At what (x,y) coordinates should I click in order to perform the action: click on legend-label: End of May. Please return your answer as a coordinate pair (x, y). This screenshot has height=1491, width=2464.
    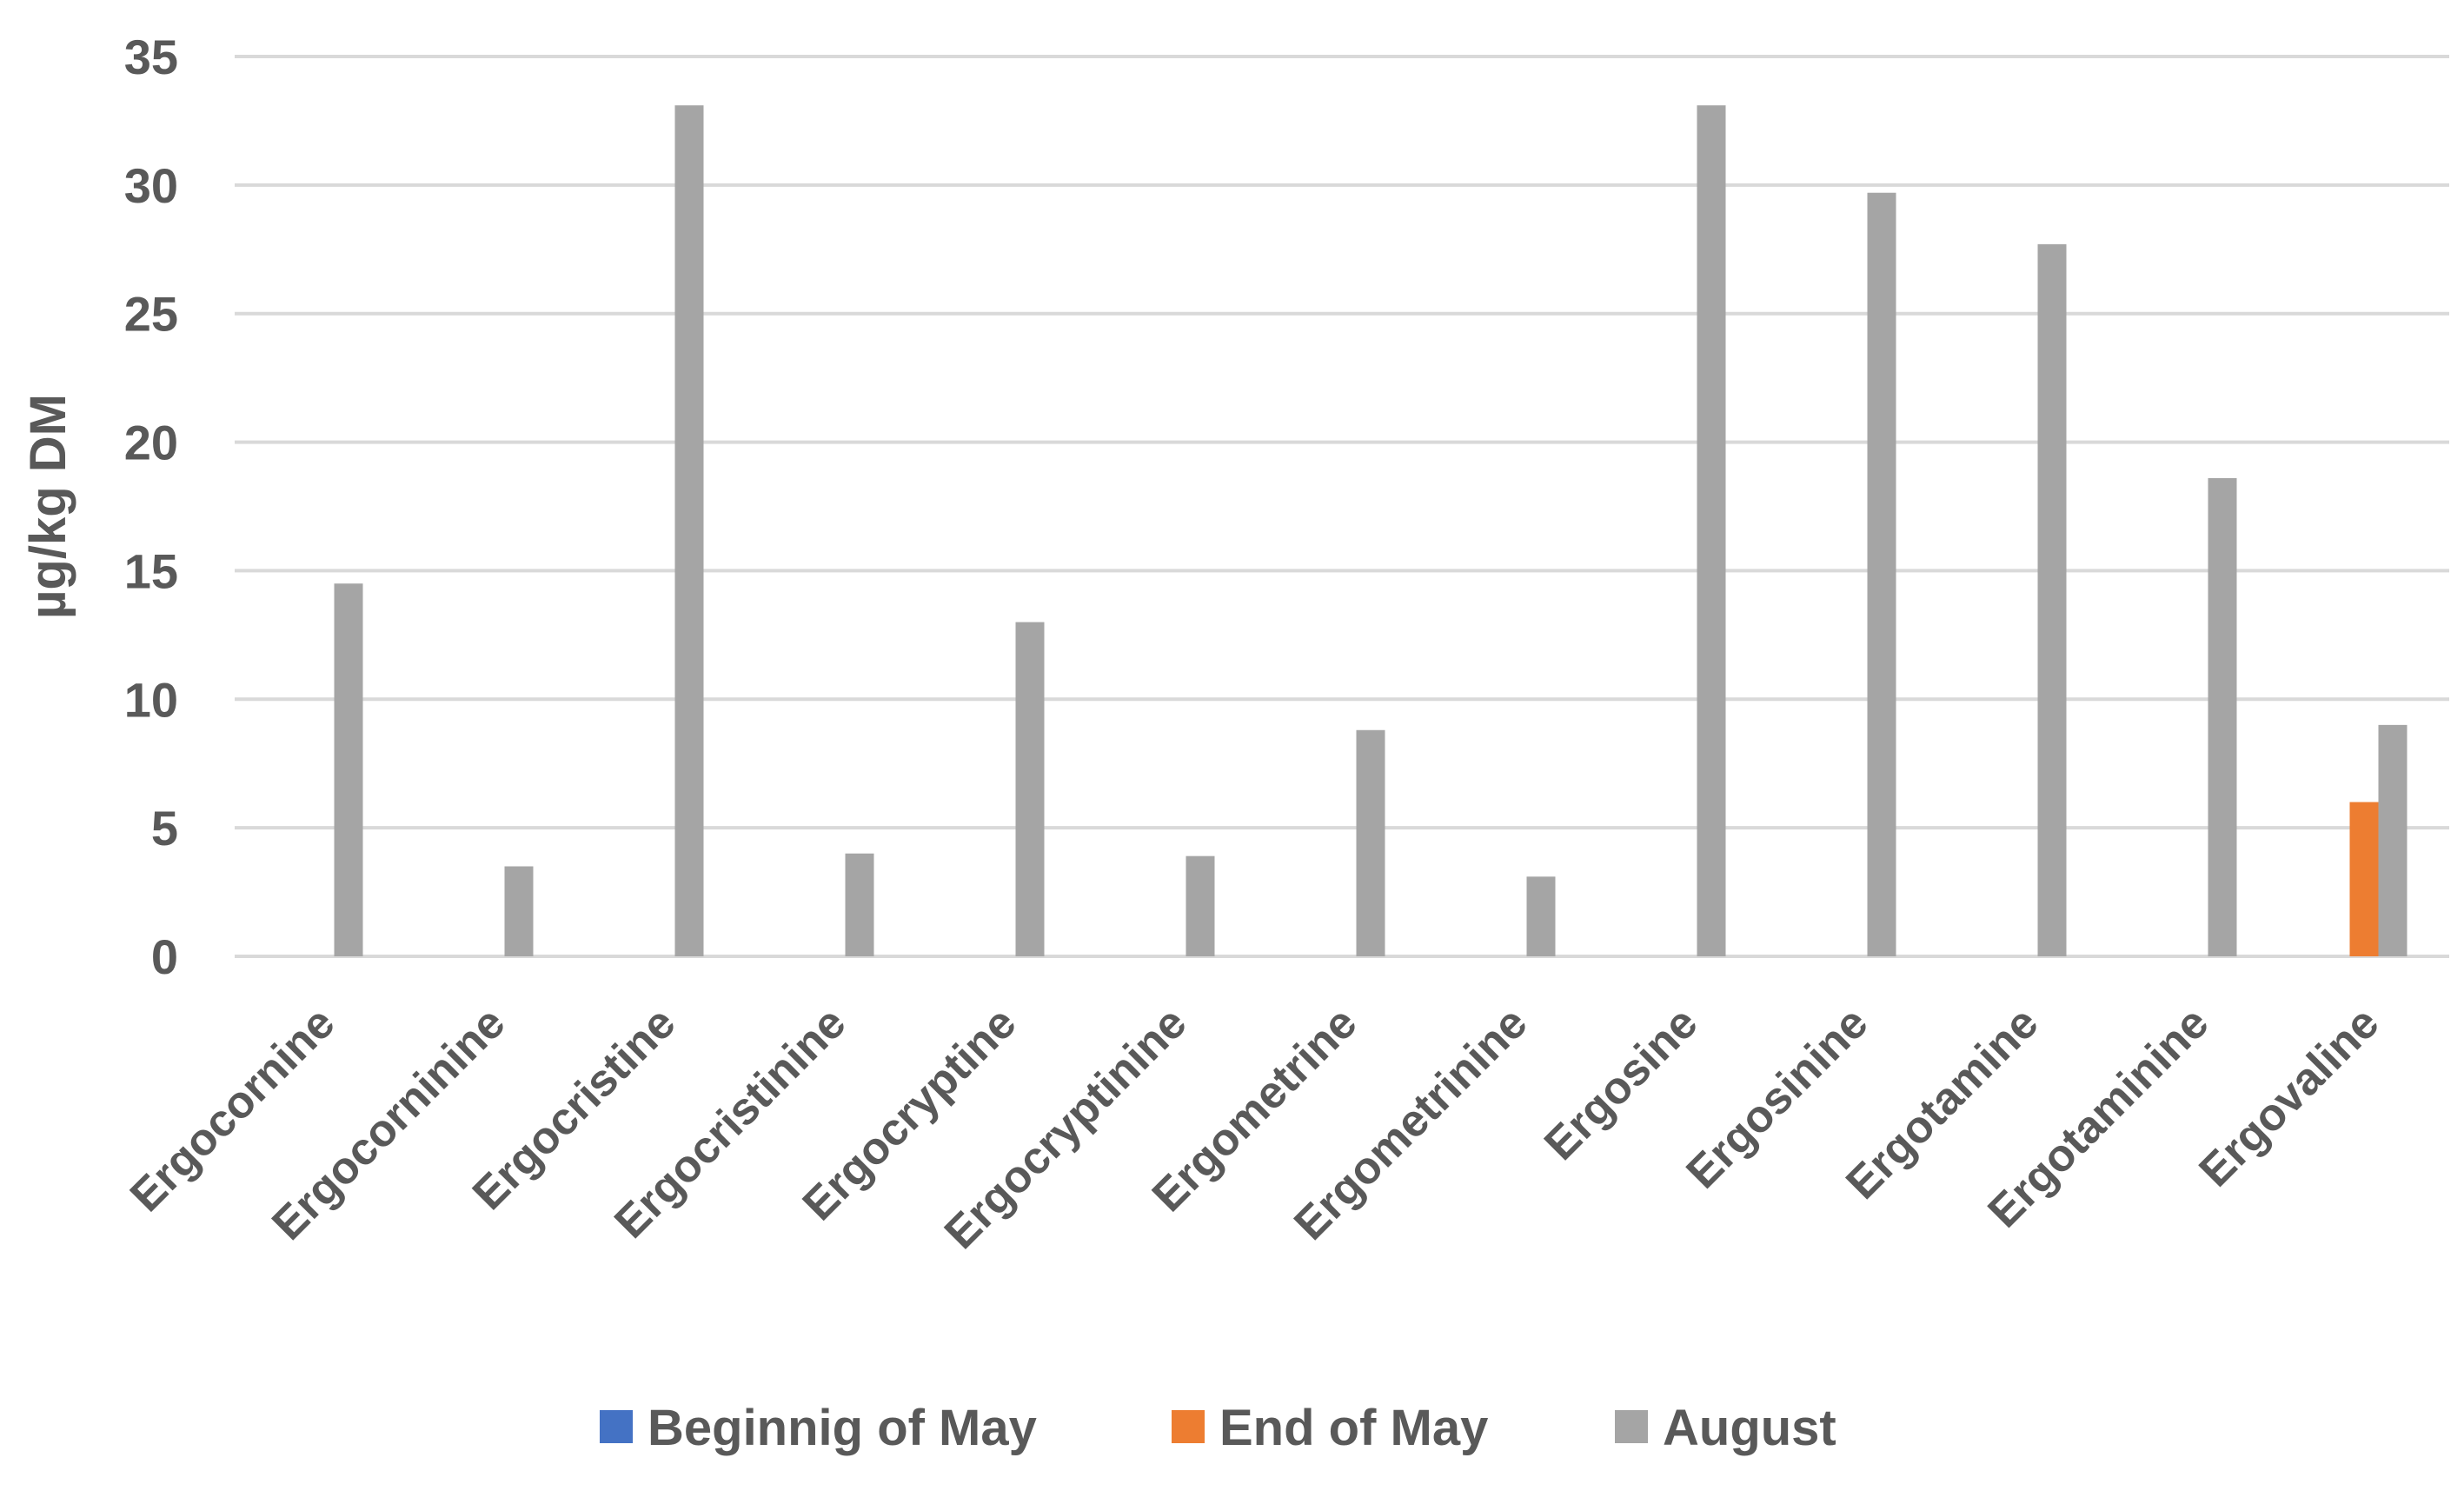
    Looking at the image, I should click on (1354, 1428).